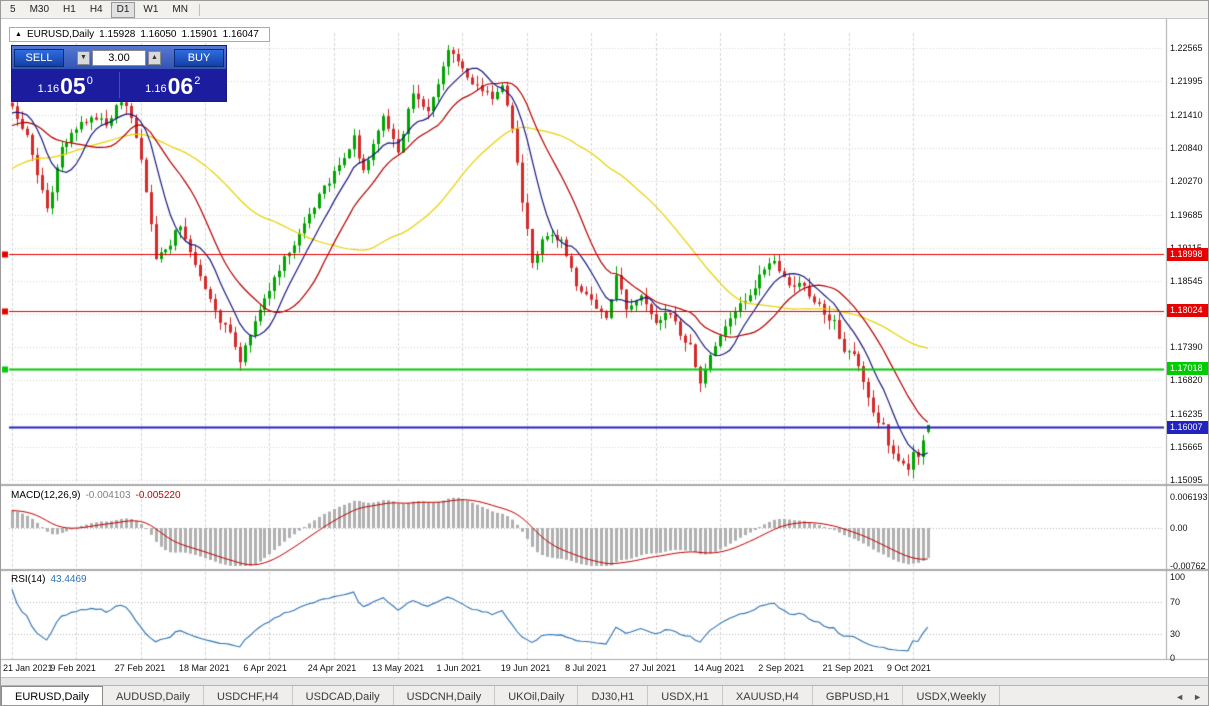  What do you see at coordinates (83, 57) in the screenshot?
I see `volume-decrease-button: ▼` at bounding box center [83, 57].